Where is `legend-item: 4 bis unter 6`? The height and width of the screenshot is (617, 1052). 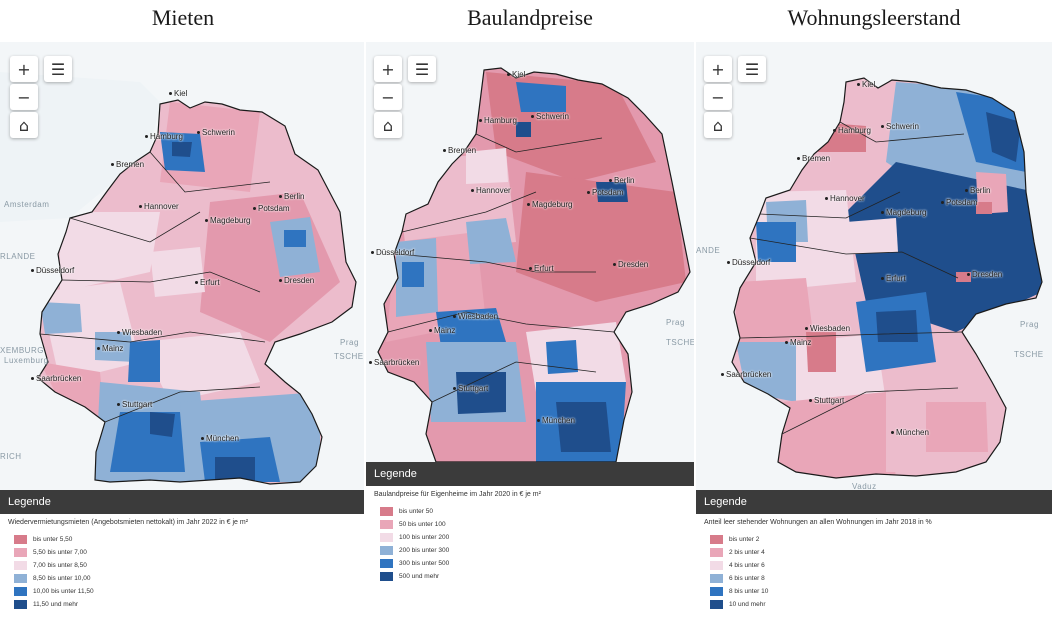
legend-item: 4 bis unter 6 is located at coordinates (737, 565).